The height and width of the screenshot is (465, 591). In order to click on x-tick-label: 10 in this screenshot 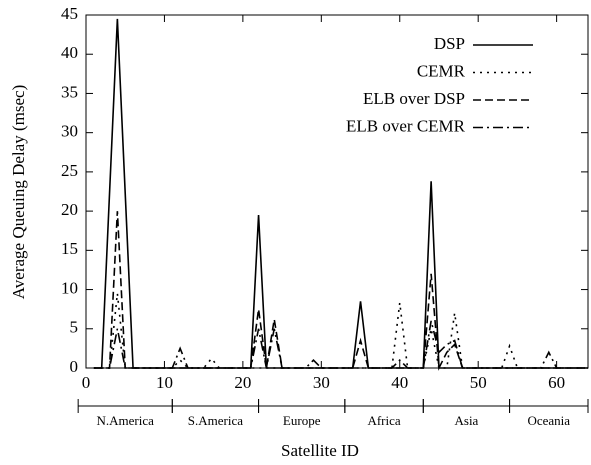, I will do `click(164, 382)`.